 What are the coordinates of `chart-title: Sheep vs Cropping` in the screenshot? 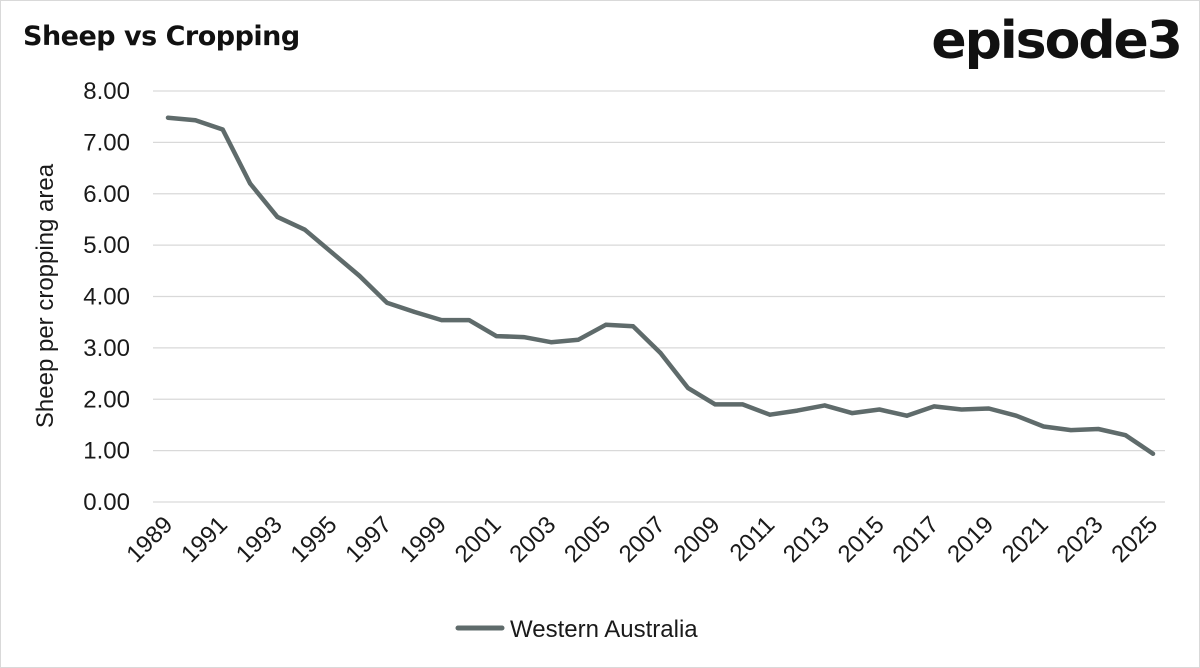 It's located at (161, 36).